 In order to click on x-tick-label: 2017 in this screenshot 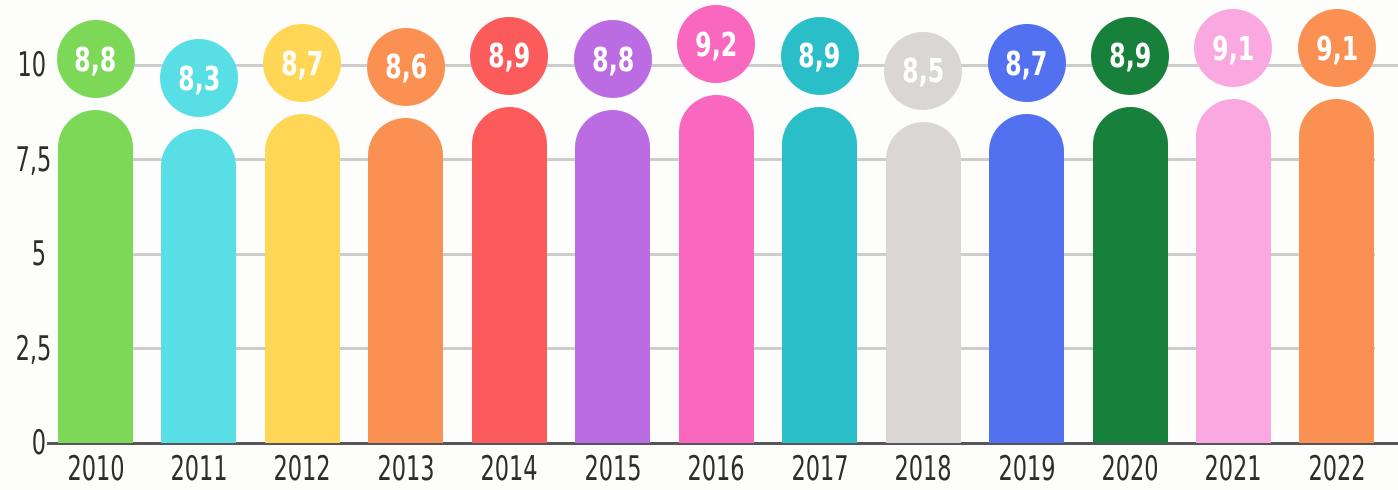, I will do `click(820, 469)`.